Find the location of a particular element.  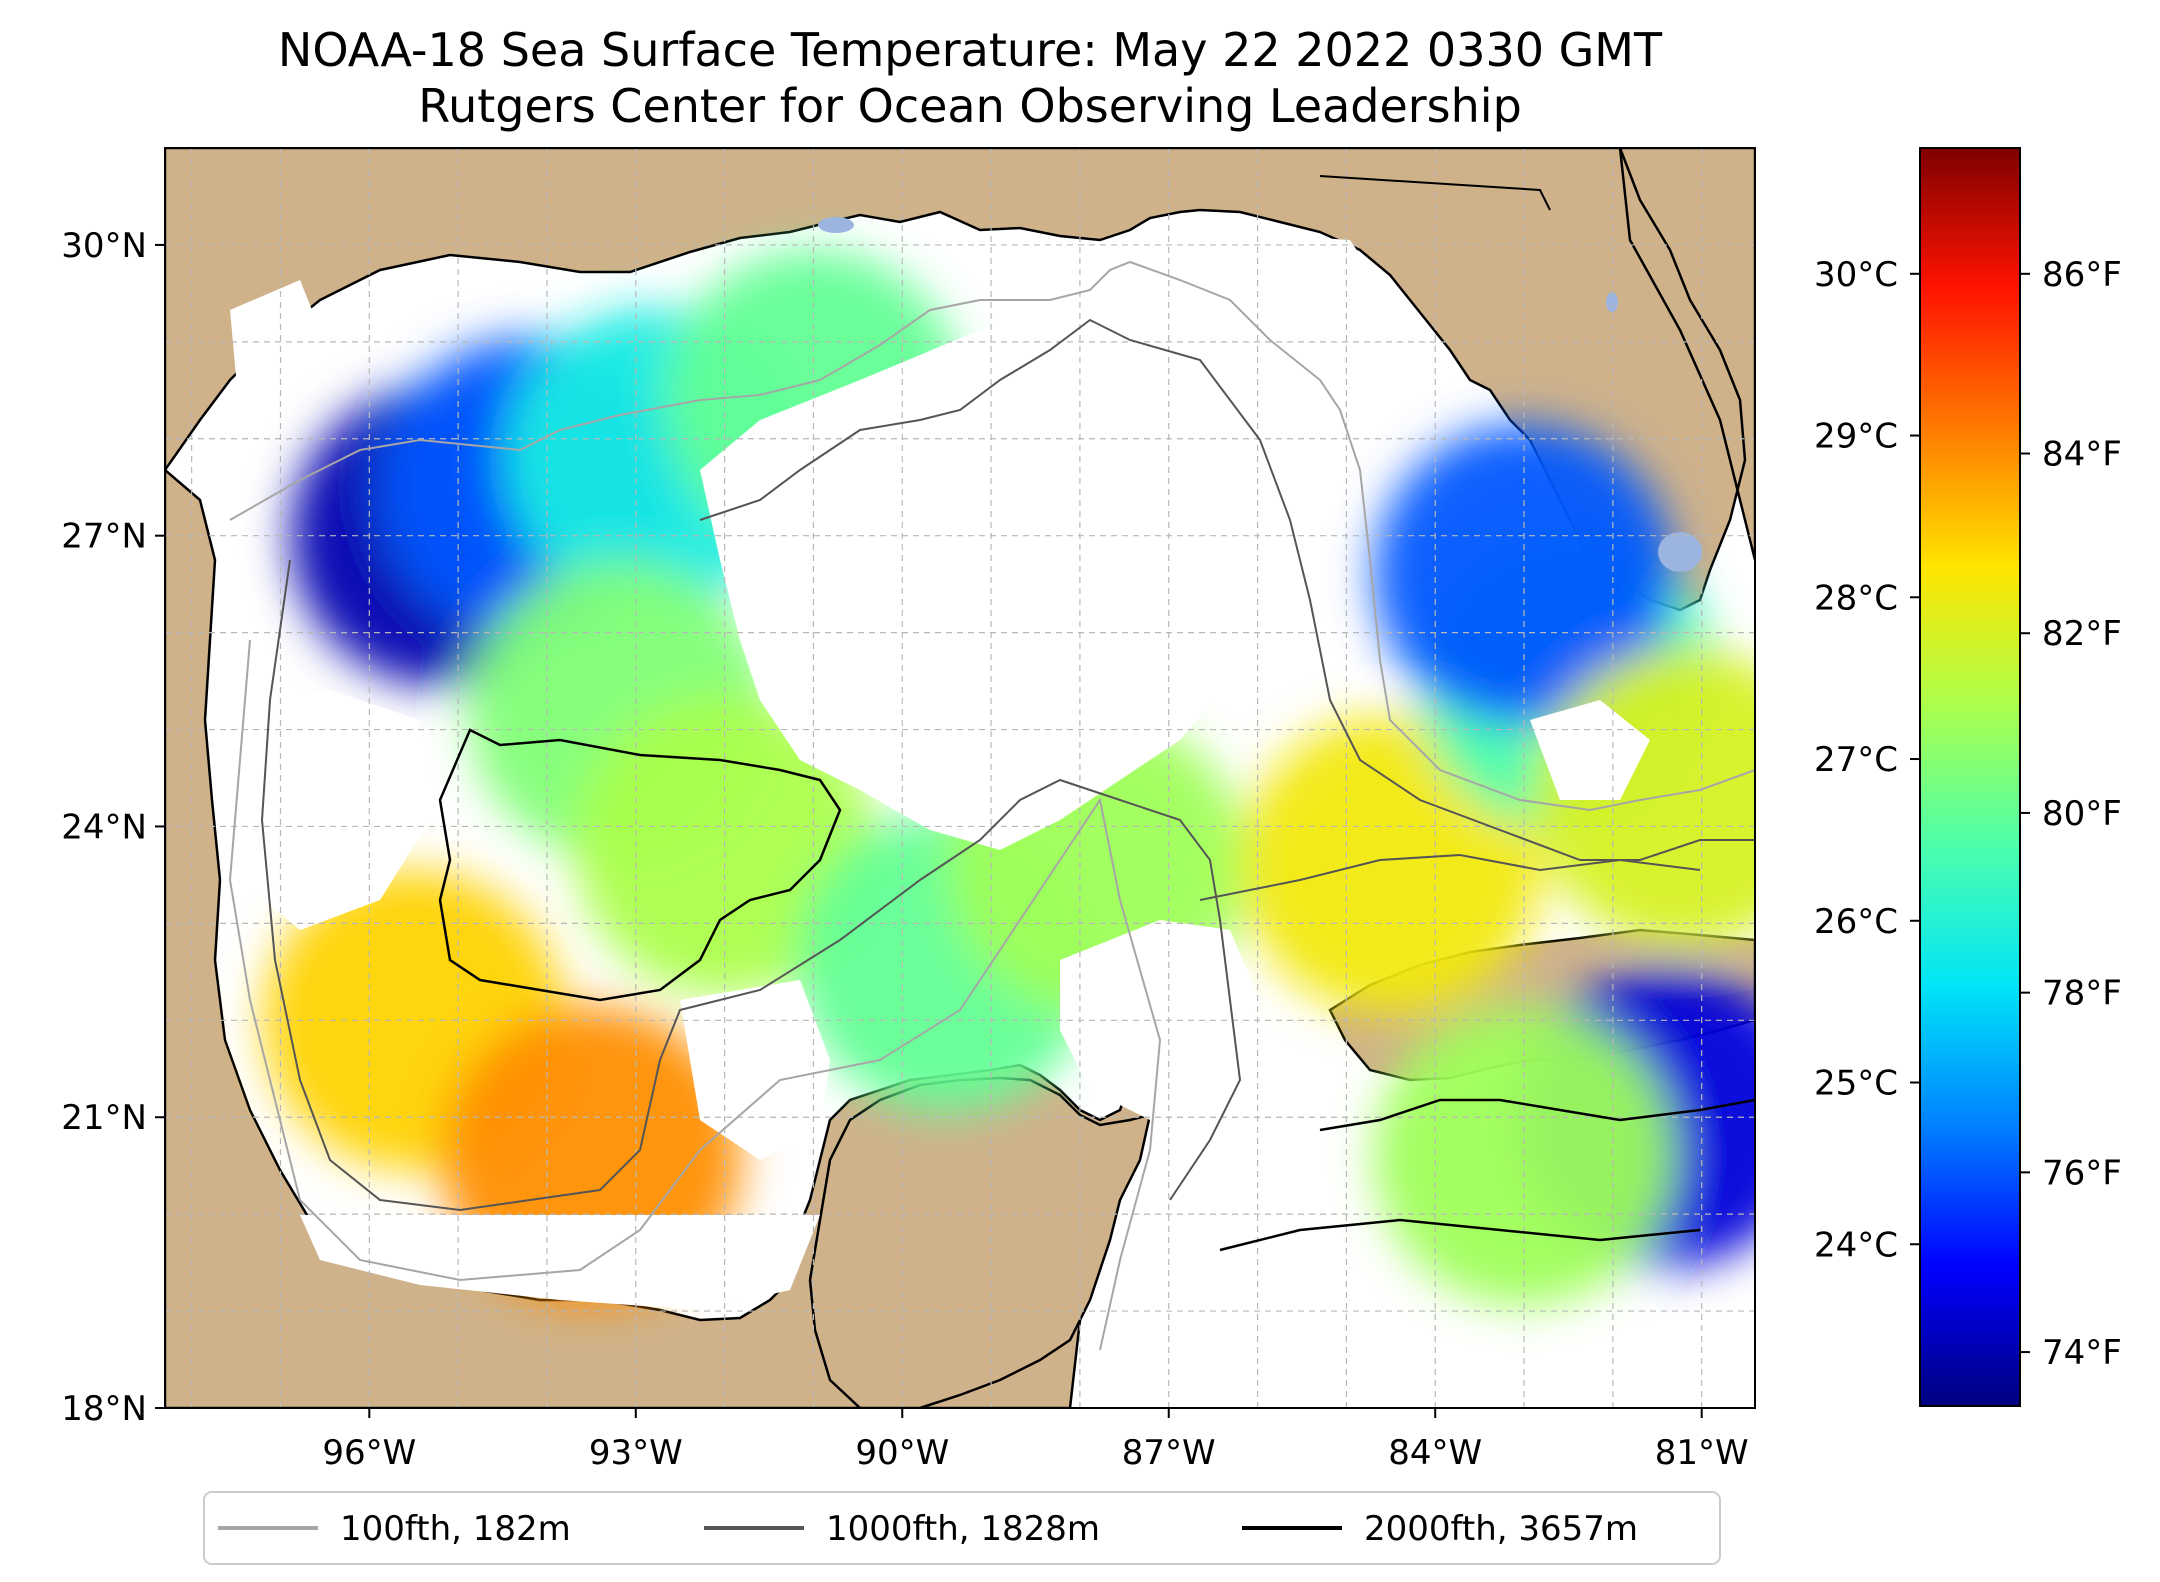

colorbar-f-tick-label: 76°F is located at coordinates (2082, 1173).